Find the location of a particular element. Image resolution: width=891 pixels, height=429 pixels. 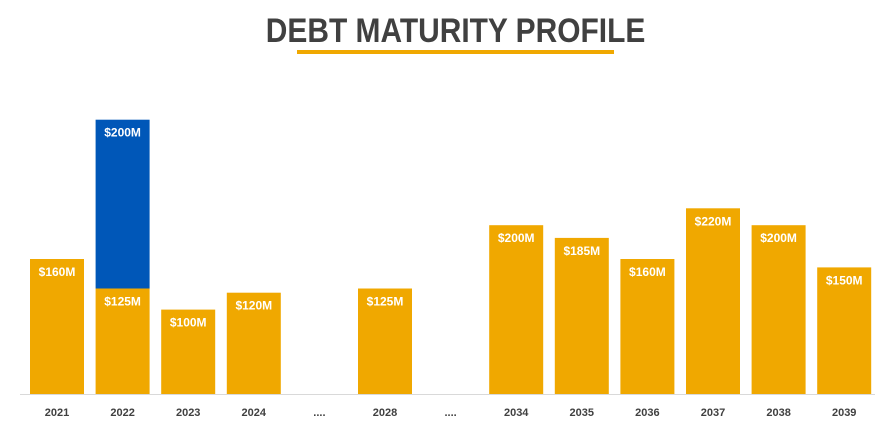

data-label-2034-series-0: $200M is located at coordinates (516, 238).